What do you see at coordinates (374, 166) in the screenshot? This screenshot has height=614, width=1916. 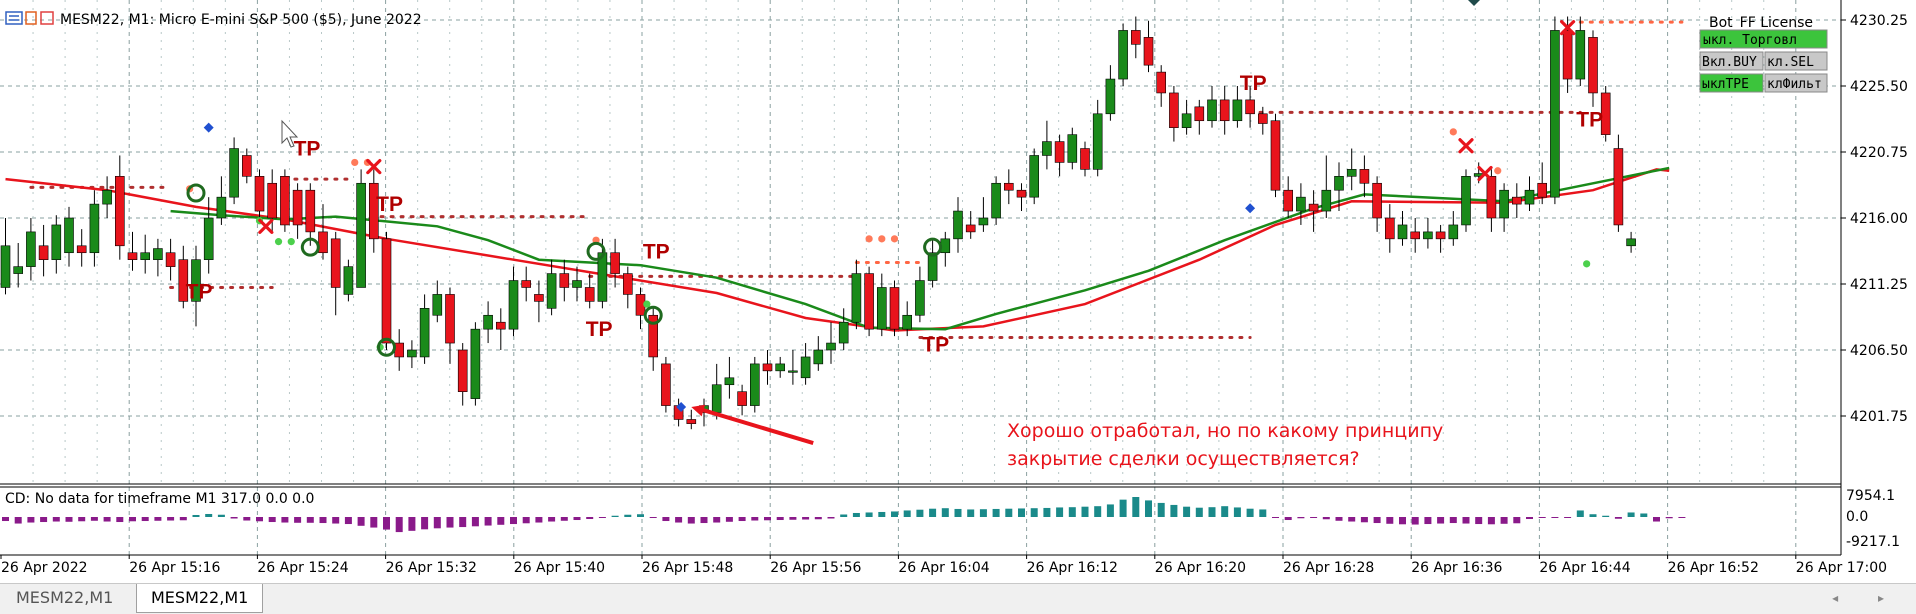 I see `exit-cross-marker` at bounding box center [374, 166].